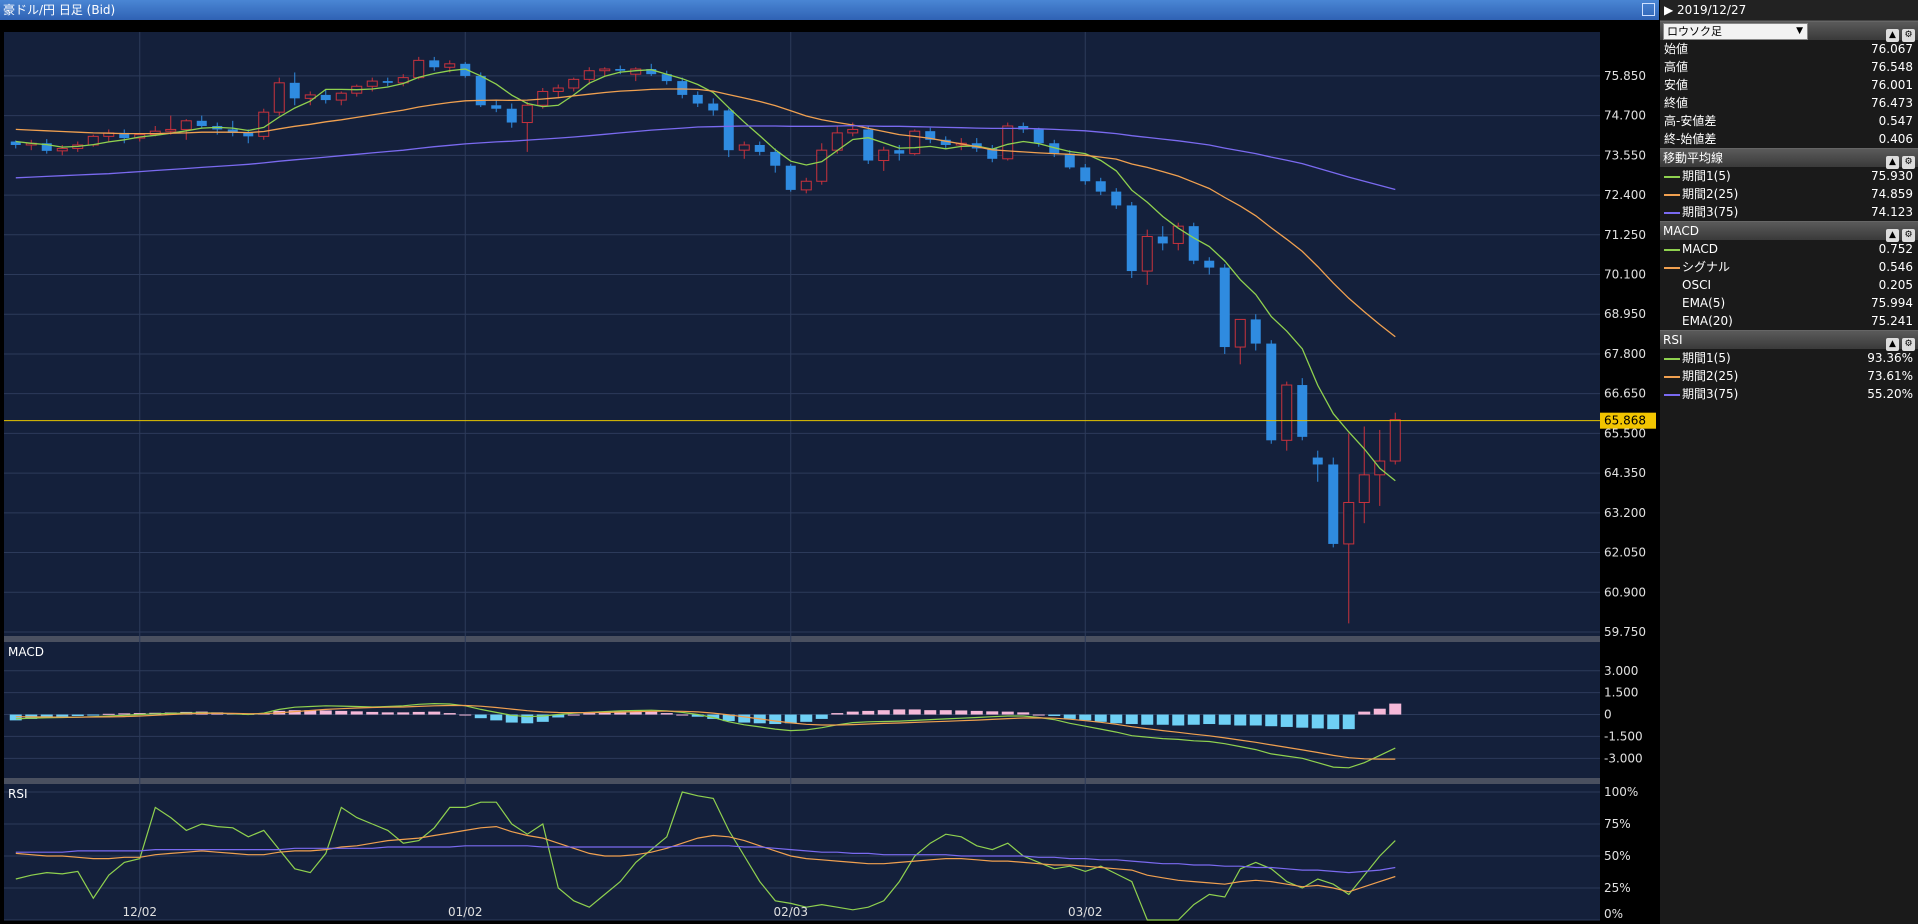  What do you see at coordinates (139, 912) in the screenshot?
I see `date-tick-label: 12/02` at bounding box center [139, 912].